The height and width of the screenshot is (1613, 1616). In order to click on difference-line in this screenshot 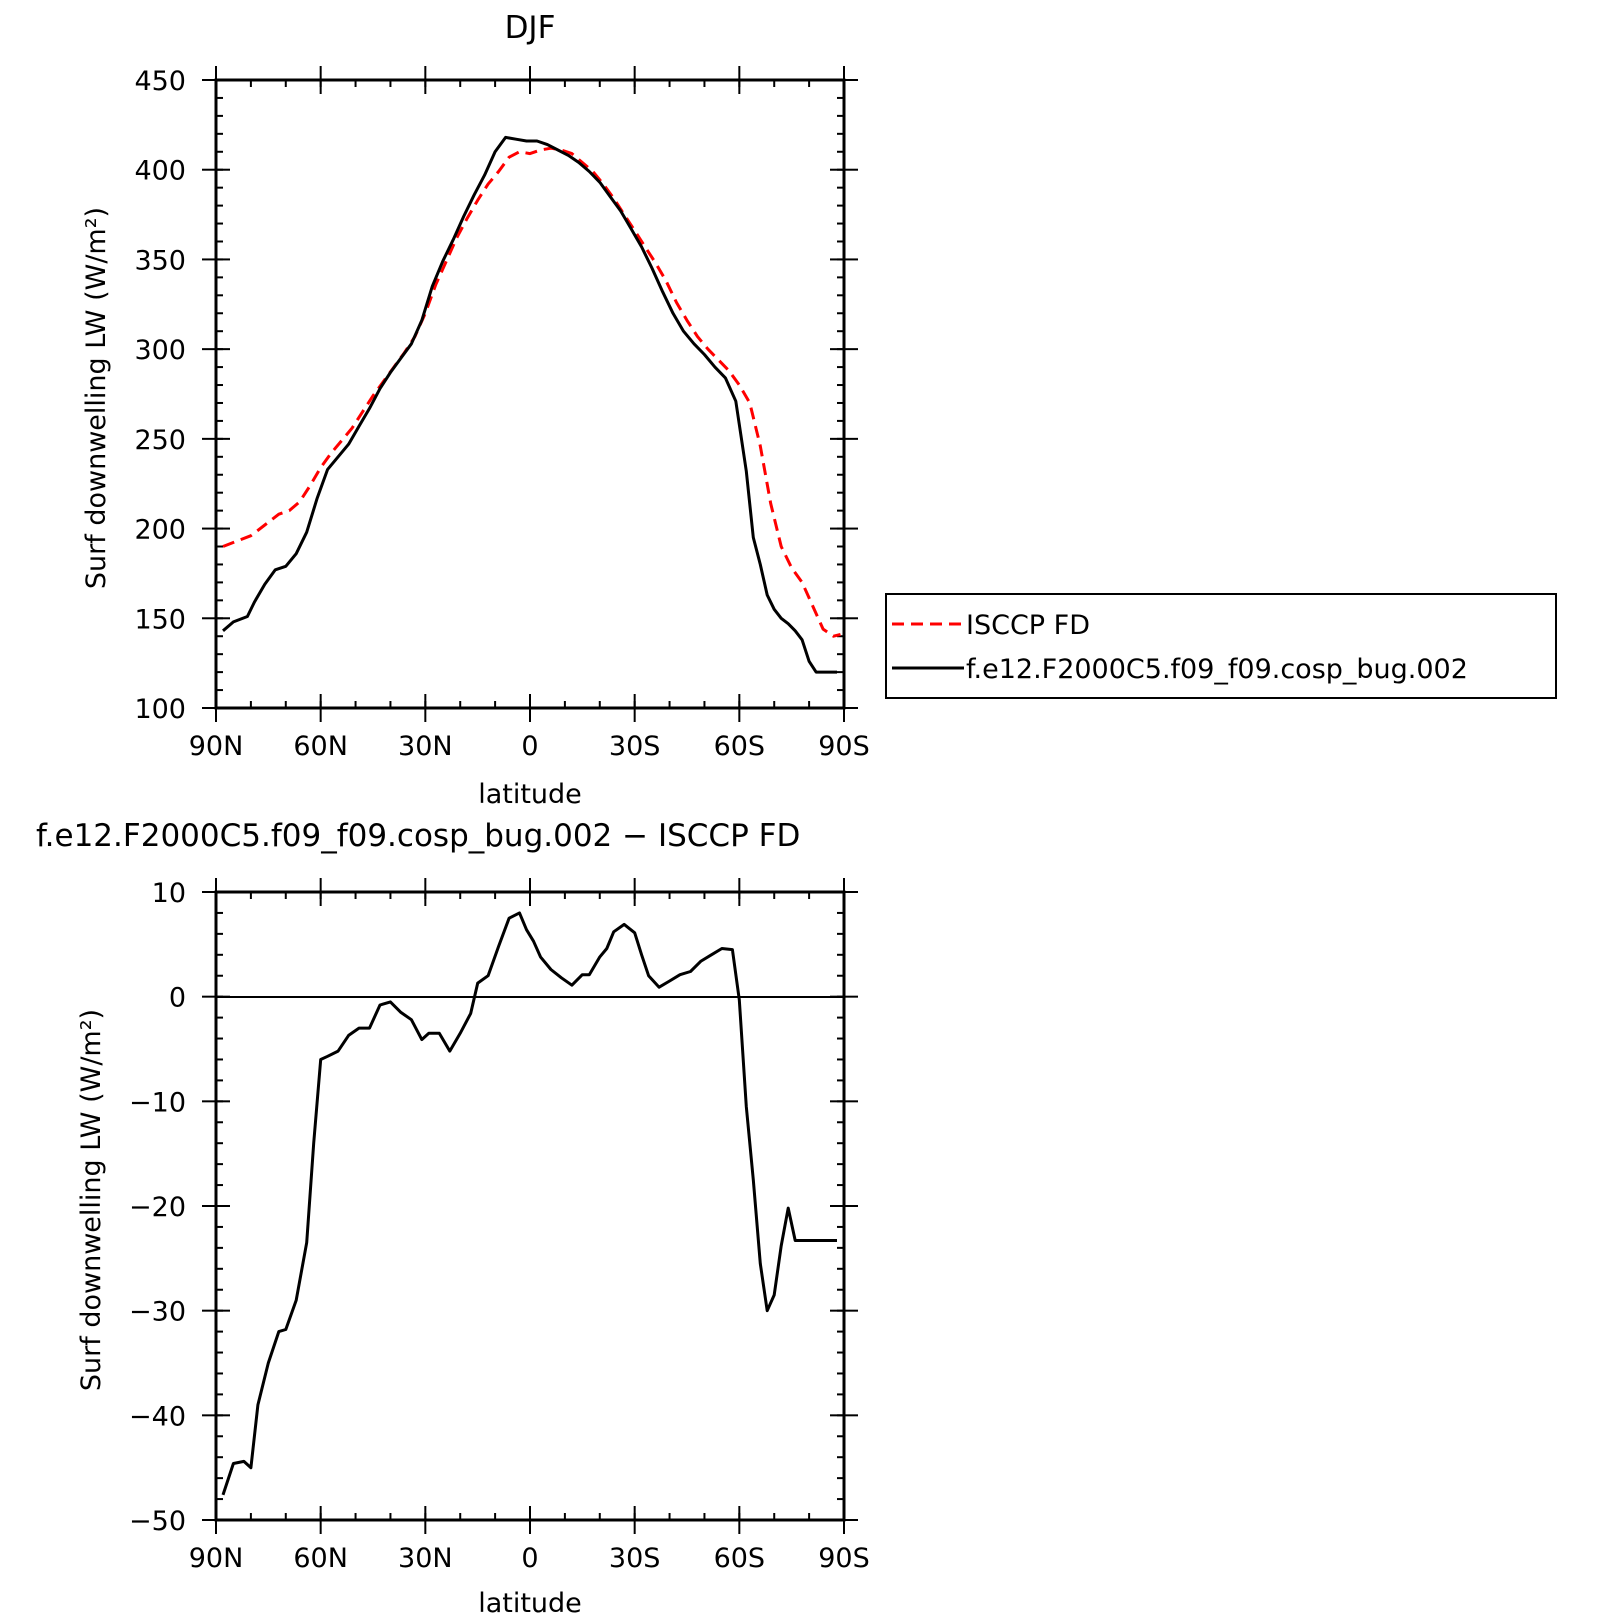, I will do `click(529, 1203)`.